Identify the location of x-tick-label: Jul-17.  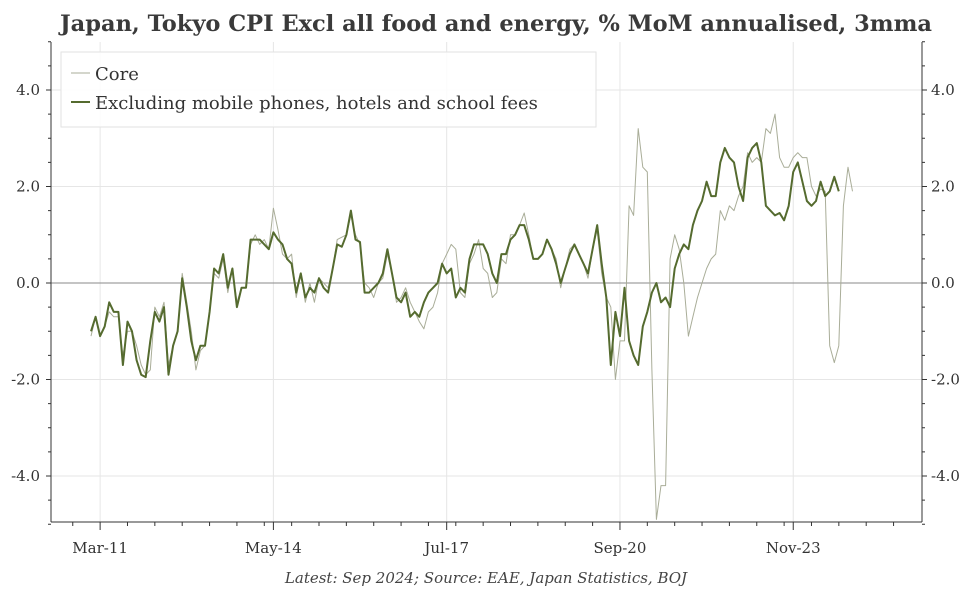
(445, 548).